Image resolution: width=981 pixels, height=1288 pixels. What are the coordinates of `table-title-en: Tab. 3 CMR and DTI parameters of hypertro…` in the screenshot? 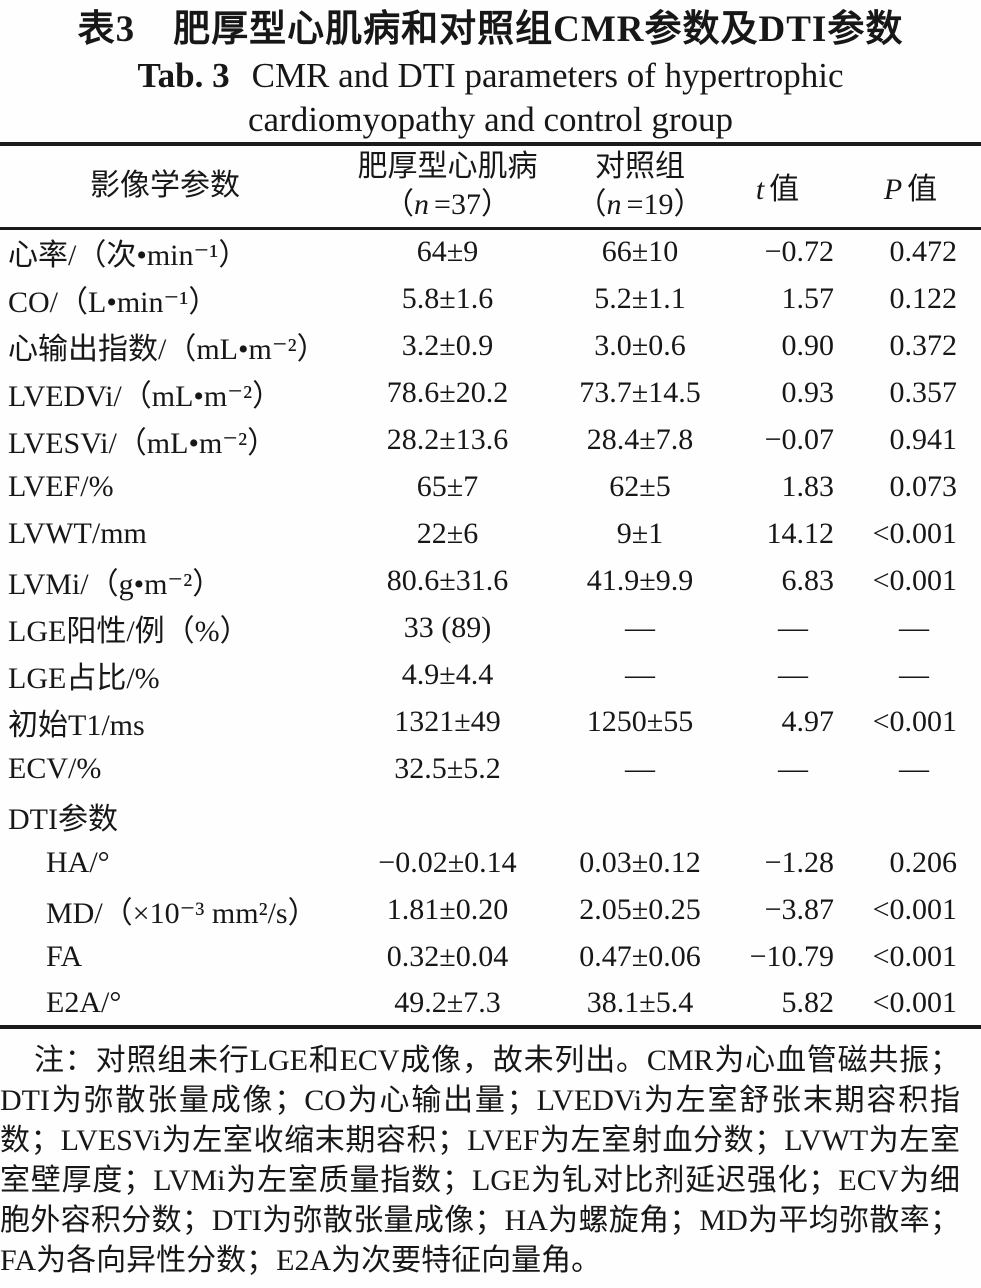 It's located at (490, 98).